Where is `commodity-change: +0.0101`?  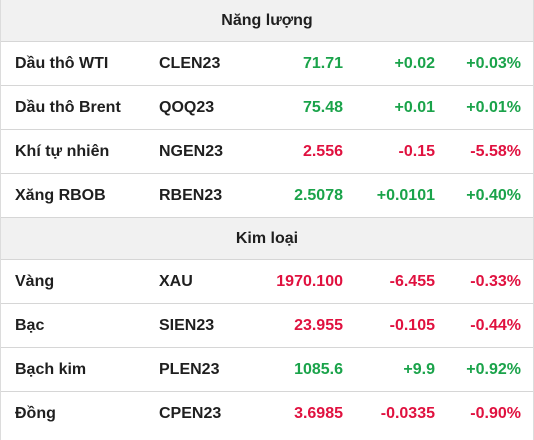
commodity-change: +0.0101 is located at coordinates (405, 195).